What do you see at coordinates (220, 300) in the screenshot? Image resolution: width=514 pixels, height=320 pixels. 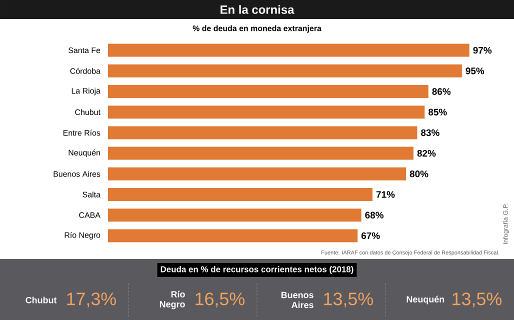 I see `text: 16,5%` at bounding box center [220, 300].